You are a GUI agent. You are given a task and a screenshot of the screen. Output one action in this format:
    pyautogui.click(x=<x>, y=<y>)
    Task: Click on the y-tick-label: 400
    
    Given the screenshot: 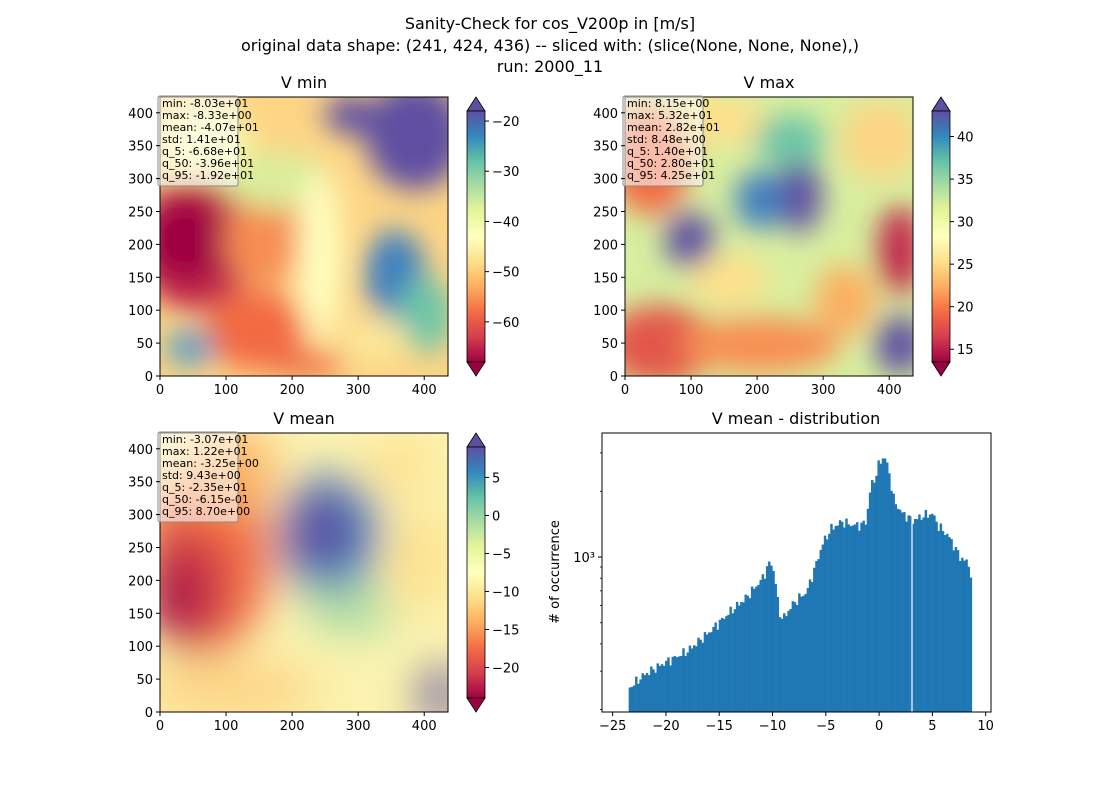 What is the action you would take?
    pyautogui.click(x=140, y=114)
    